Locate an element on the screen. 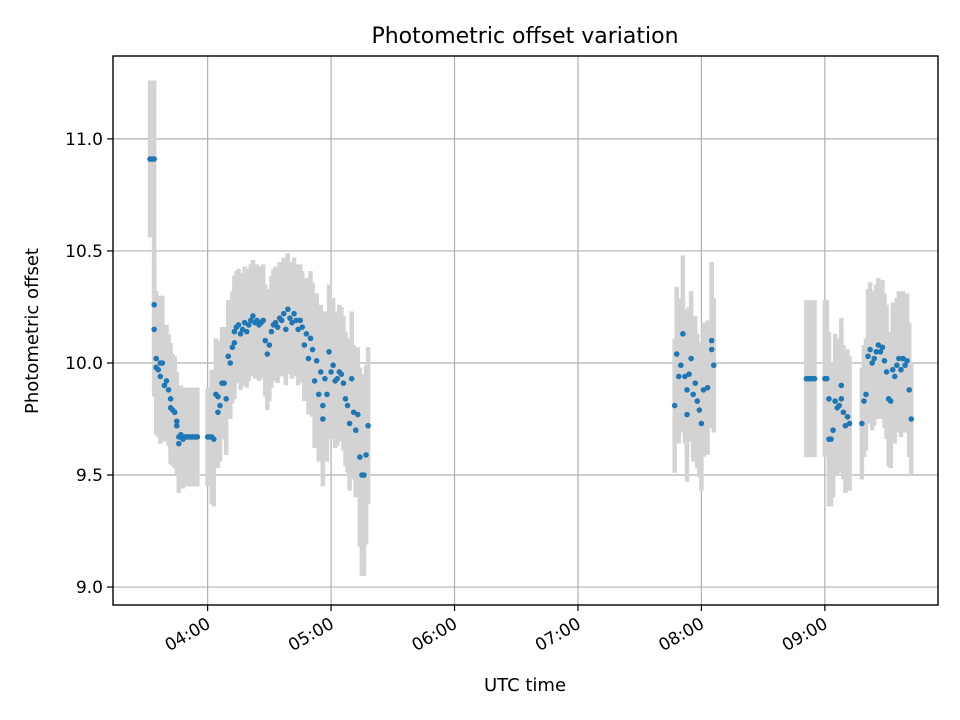 Image resolution: width=960 pixels, height=720 pixels. y-tick-label: 9.5 is located at coordinates (89, 476).